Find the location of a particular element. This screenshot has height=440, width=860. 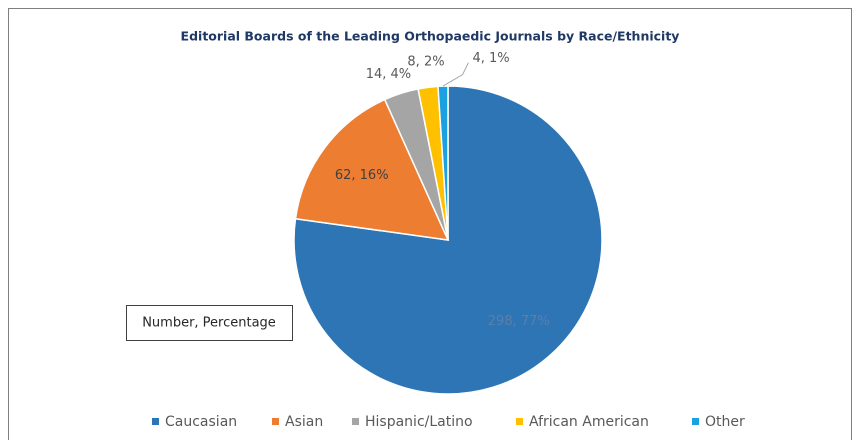

annotation-box is located at coordinates (209, 323).